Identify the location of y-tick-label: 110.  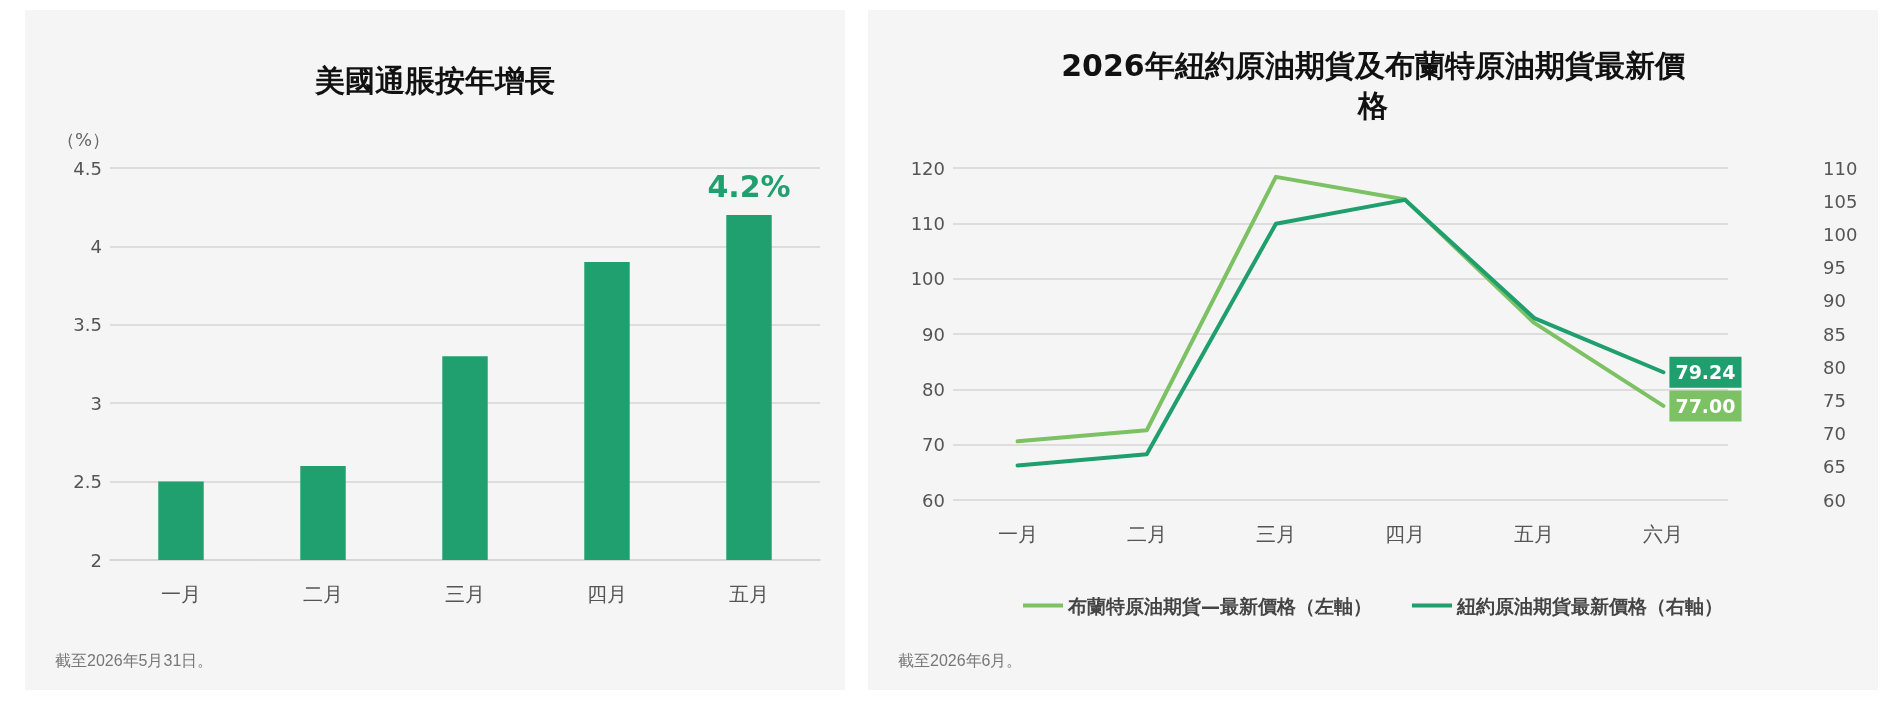
(927, 223).